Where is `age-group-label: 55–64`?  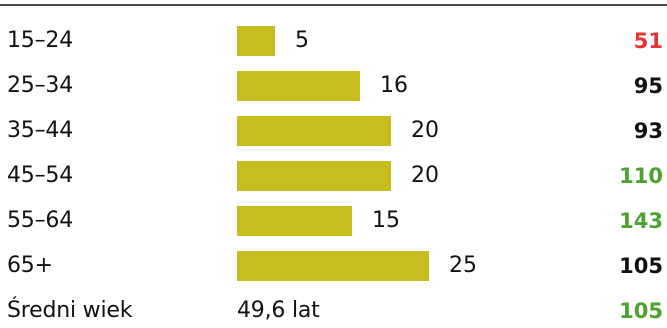
age-group-label: 55–64 is located at coordinates (40, 220).